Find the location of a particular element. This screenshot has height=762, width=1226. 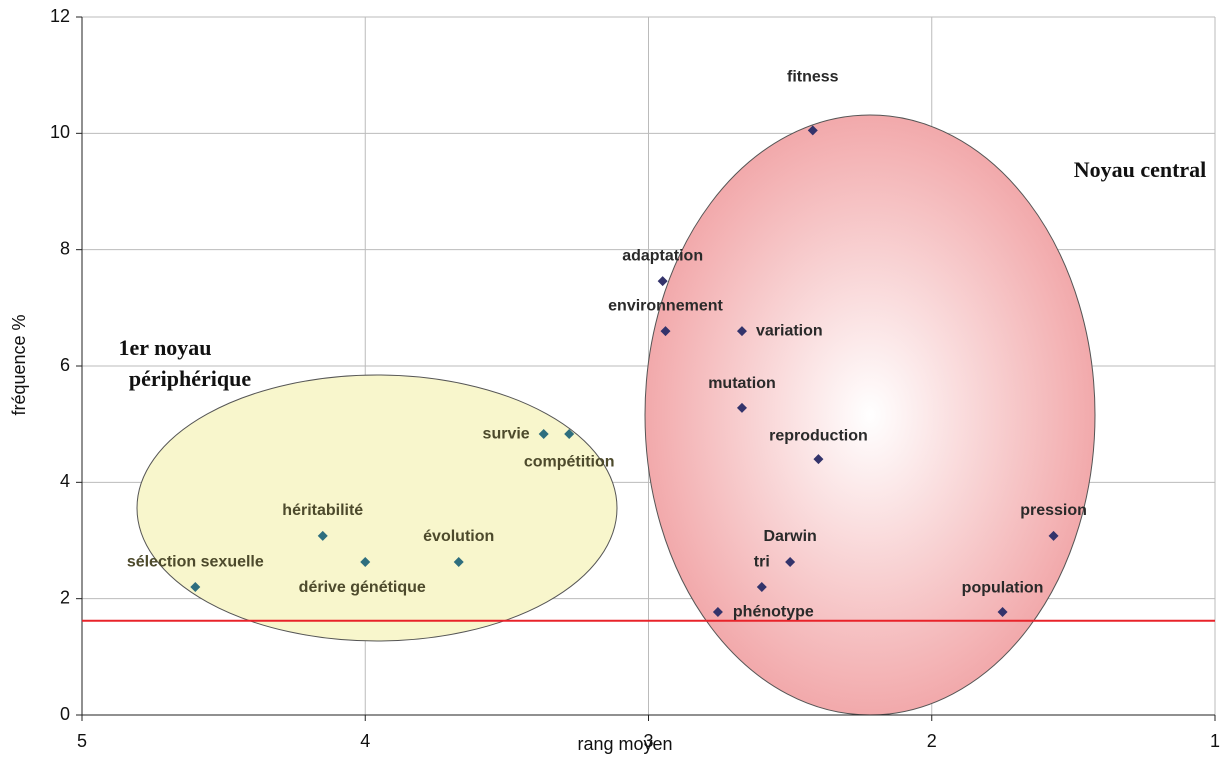

point-label: phénotype is located at coordinates (773, 611).